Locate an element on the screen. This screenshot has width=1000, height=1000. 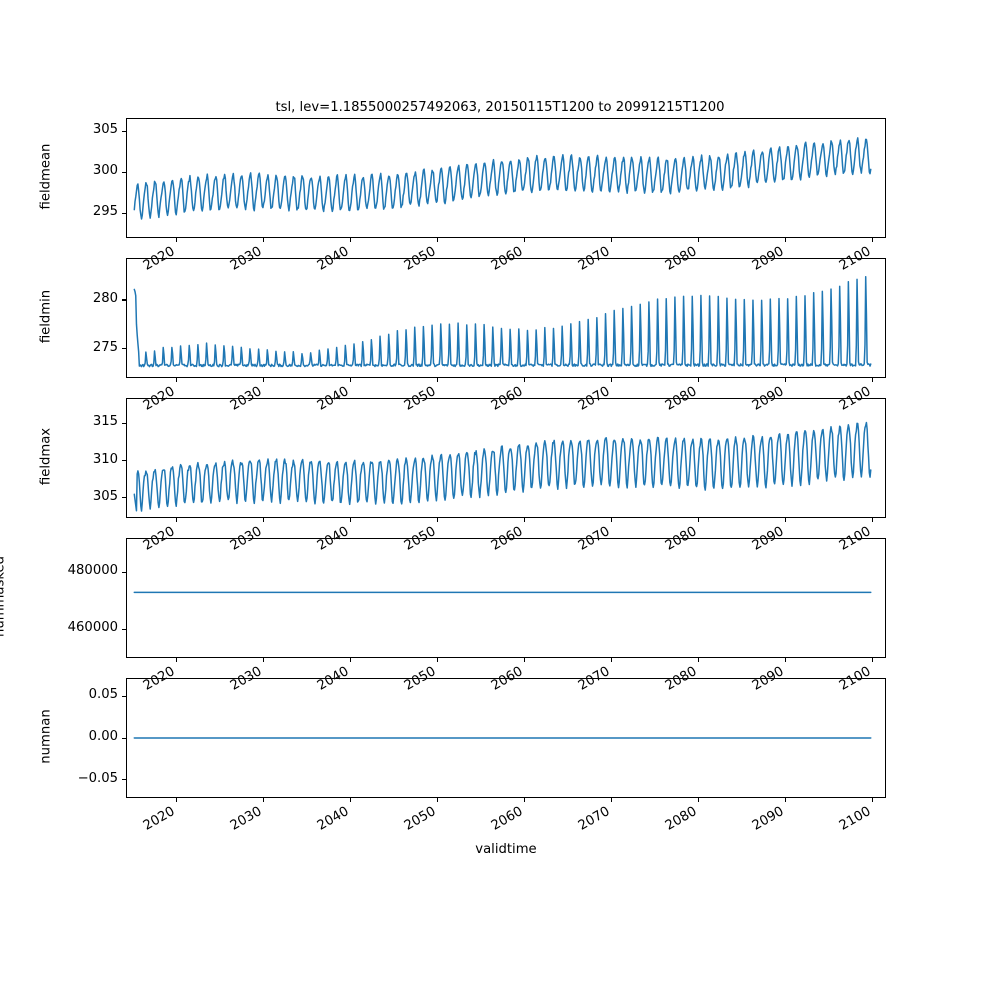
y-tick-label-fieldmin-1: 275 is located at coordinates (105, 347).